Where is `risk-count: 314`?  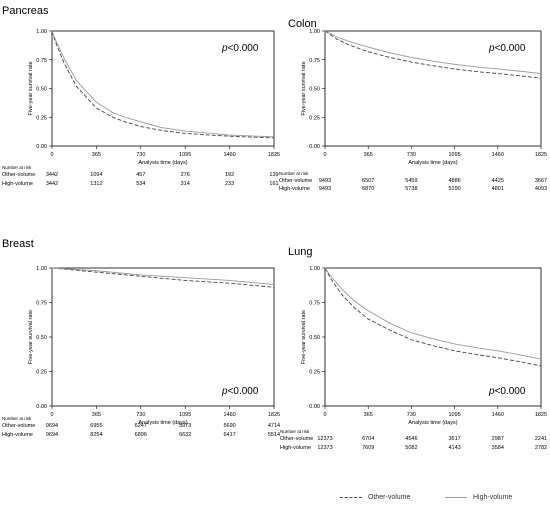
risk-count: 314 is located at coordinates (185, 184).